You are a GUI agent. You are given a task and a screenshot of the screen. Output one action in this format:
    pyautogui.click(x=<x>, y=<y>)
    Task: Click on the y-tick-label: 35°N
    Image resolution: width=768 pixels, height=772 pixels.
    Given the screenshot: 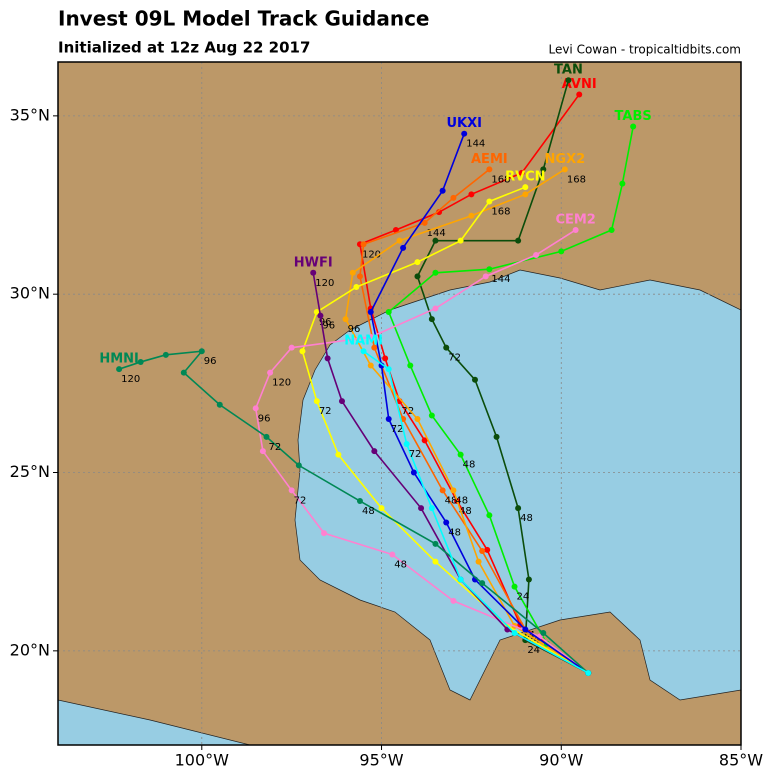 What is the action you would take?
    pyautogui.click(x=30, y=114)
    